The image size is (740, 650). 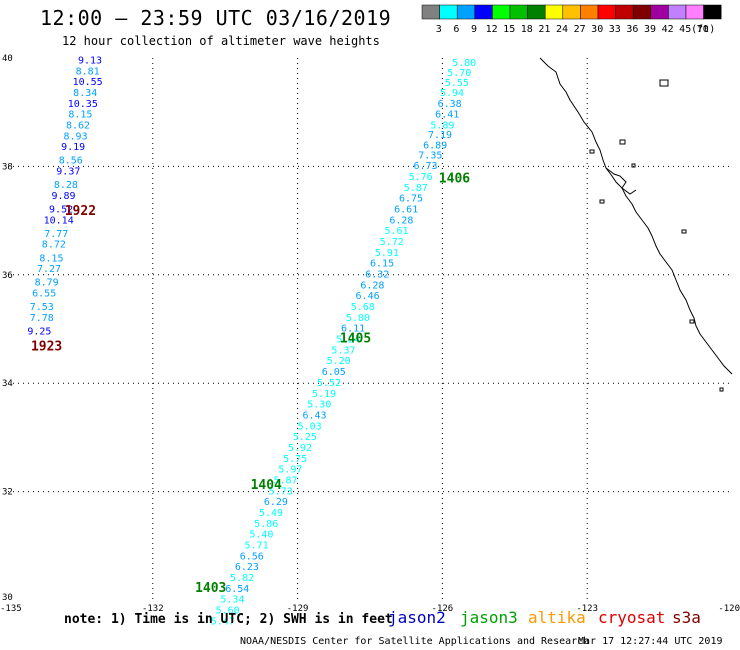 What do you see at coordinates (7, 167) in the screenshot?
I see `lat-tick-label: 38` at bounding box center [7, 167].